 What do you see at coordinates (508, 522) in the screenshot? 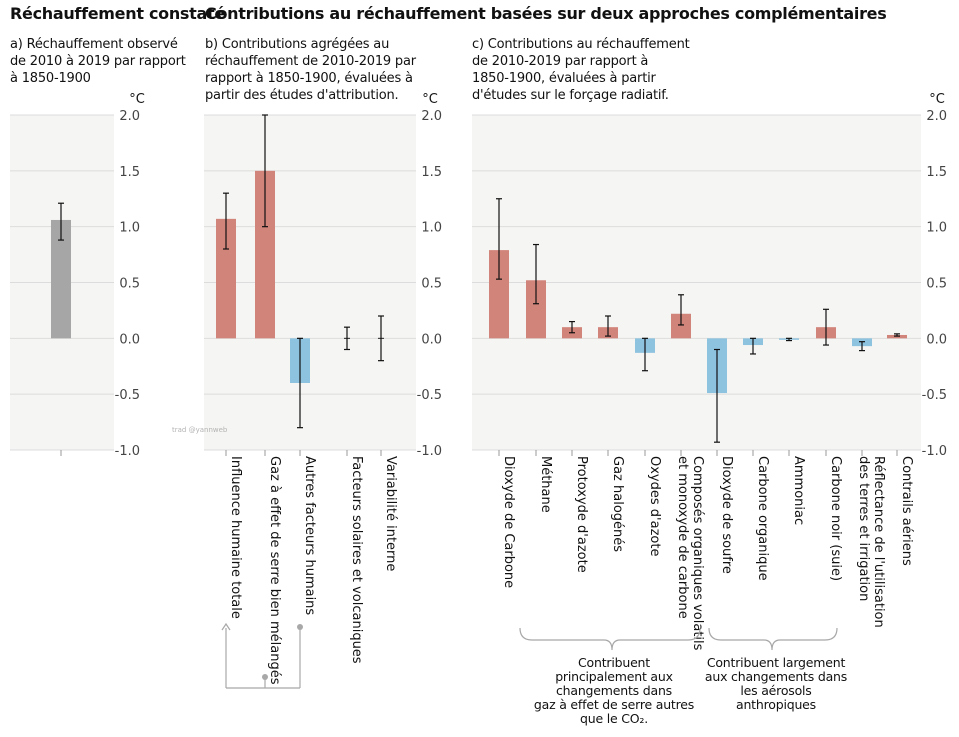
I see `x-category-label: Dioxyde de Carbone` at bounding box center [508, 522].